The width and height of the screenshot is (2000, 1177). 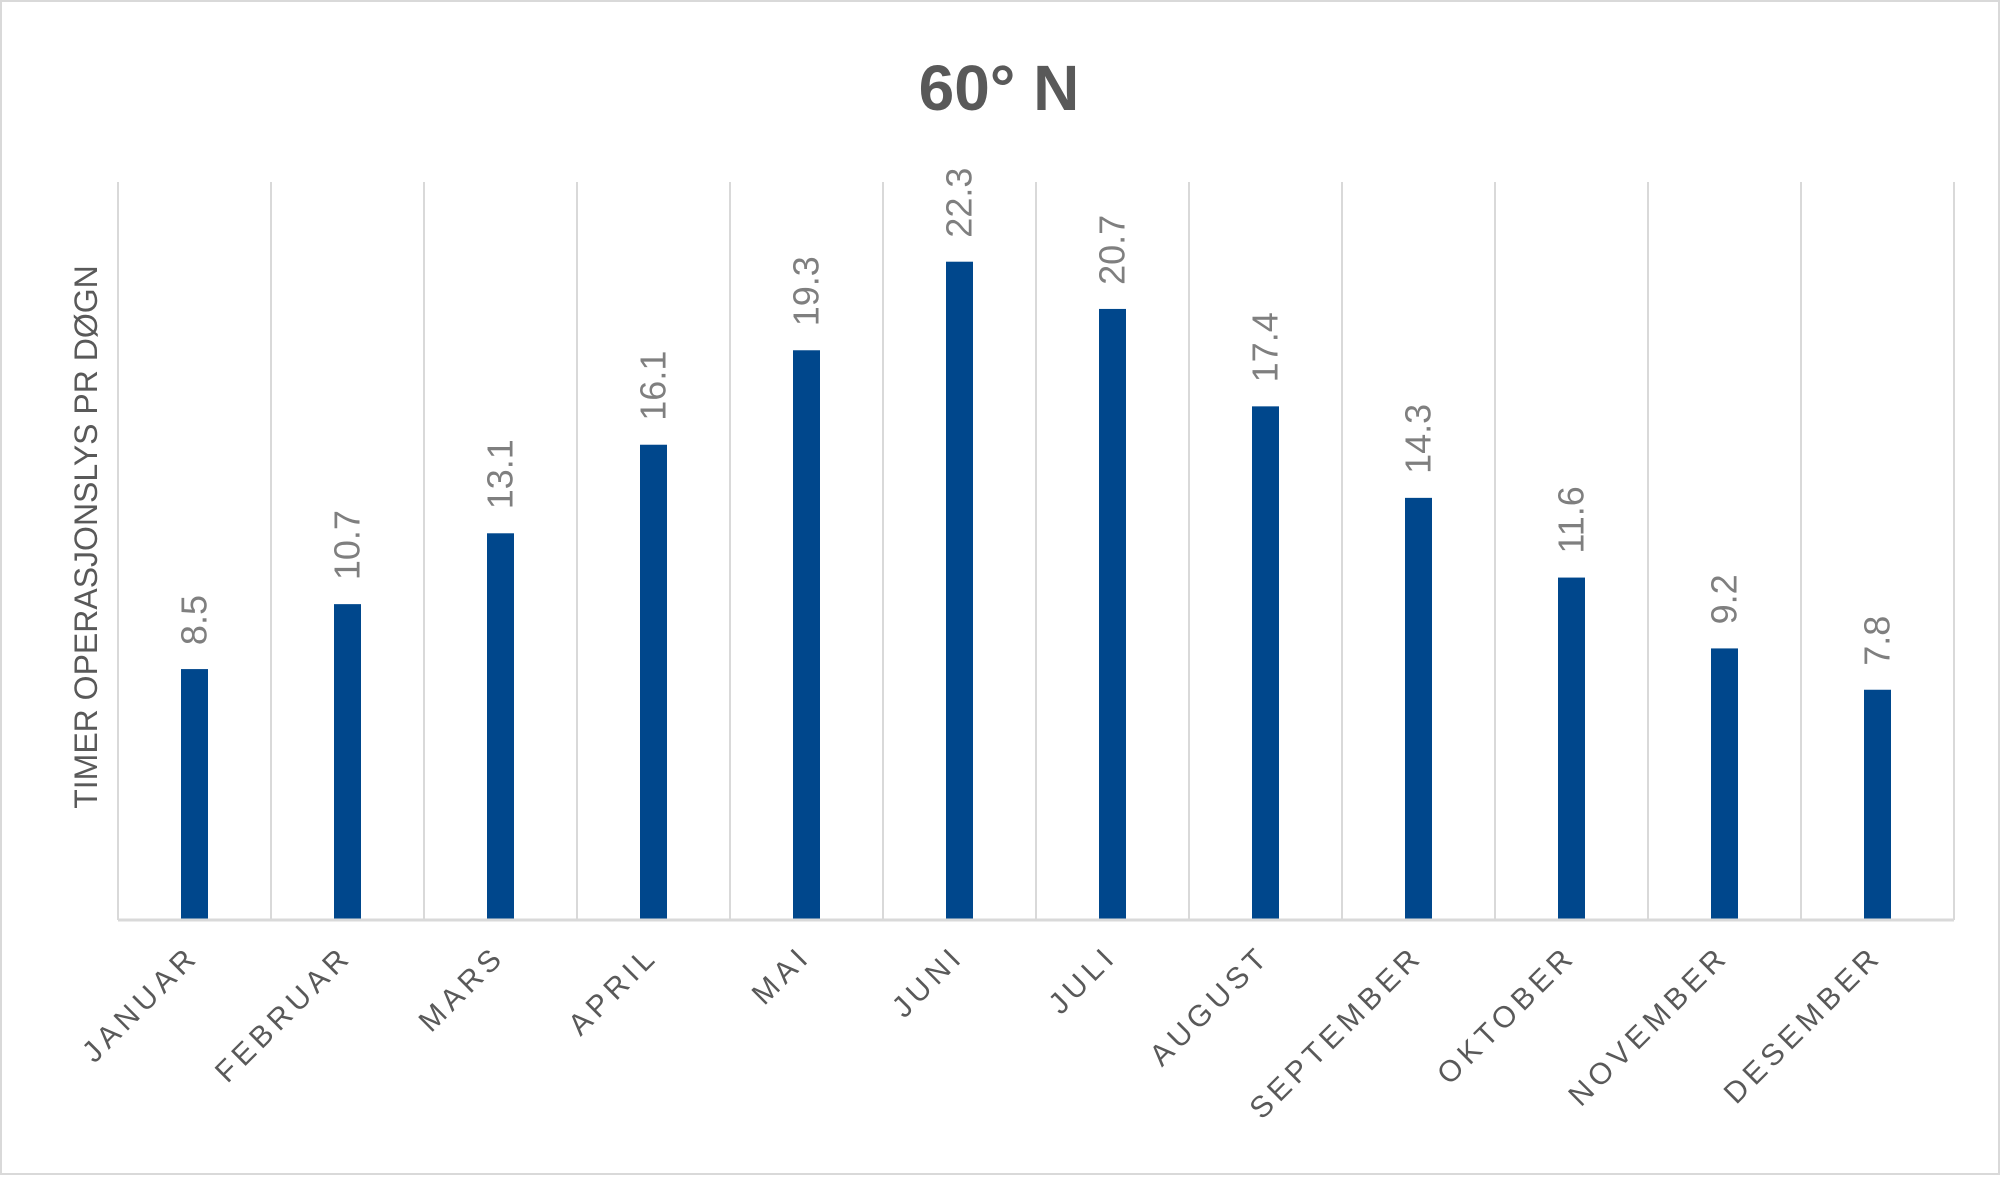 I want to click on bar-juli, so click(x=1112, y=614).